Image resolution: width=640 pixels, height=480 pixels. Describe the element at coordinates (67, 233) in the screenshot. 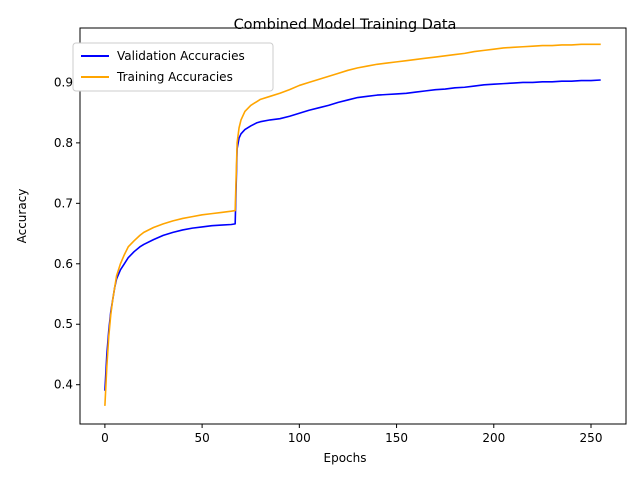

I see `y-axis-ticks: 0.4 0.5 0.6 0.7 0.8 0.9` at that location.